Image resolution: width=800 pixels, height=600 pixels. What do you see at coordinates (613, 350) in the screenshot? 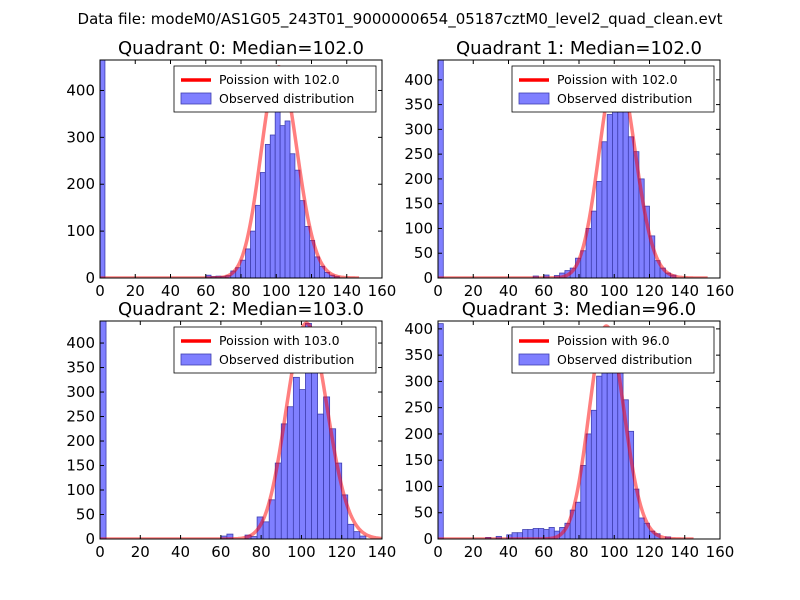
I see `legend: Poission with 96.0 Observed distribution` at bounding box center [613, 350].